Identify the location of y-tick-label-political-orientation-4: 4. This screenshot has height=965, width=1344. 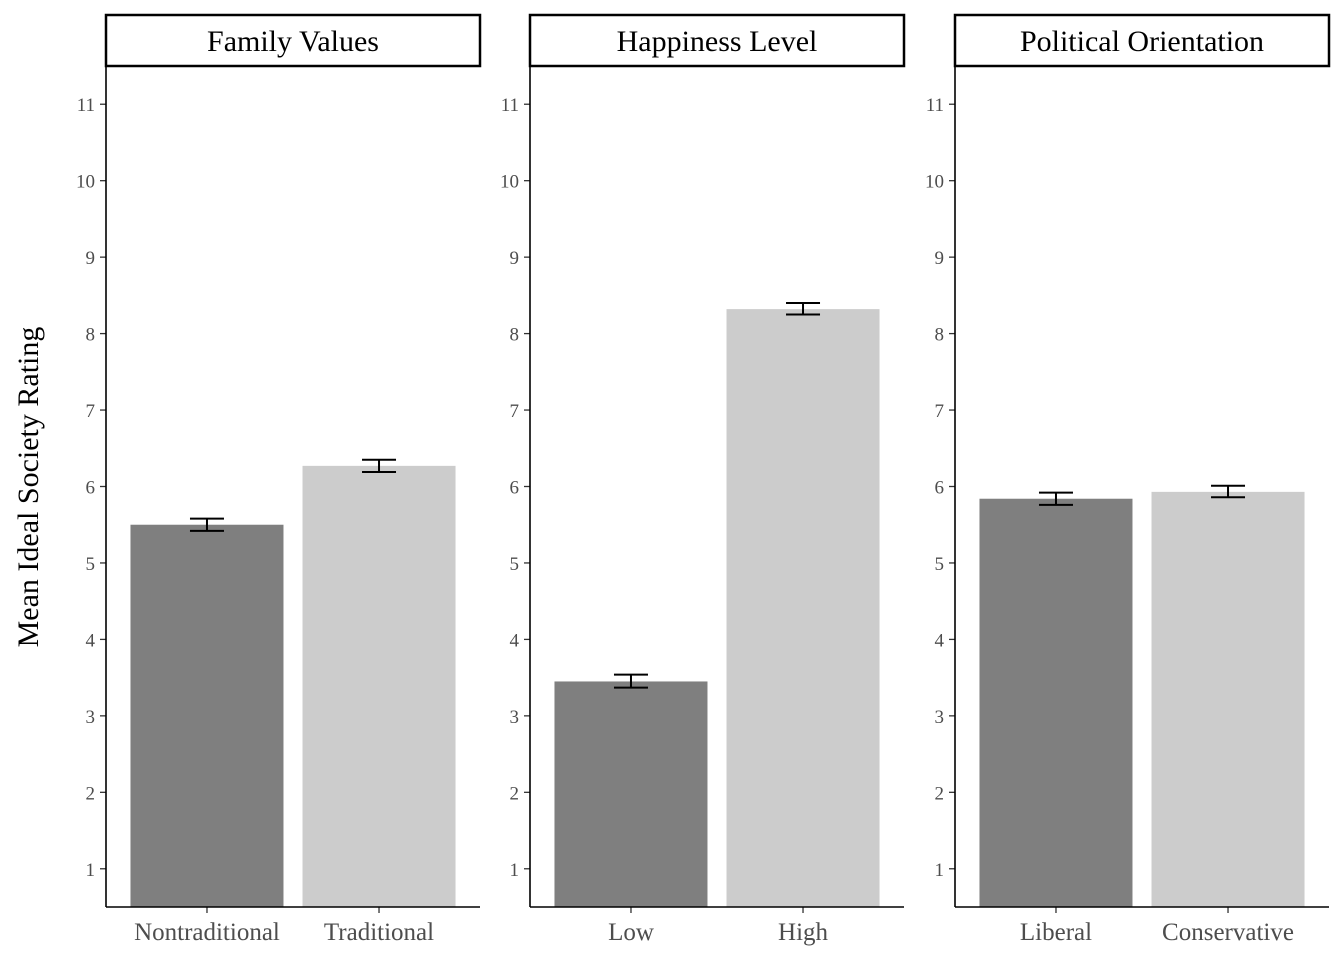
(940, 640).